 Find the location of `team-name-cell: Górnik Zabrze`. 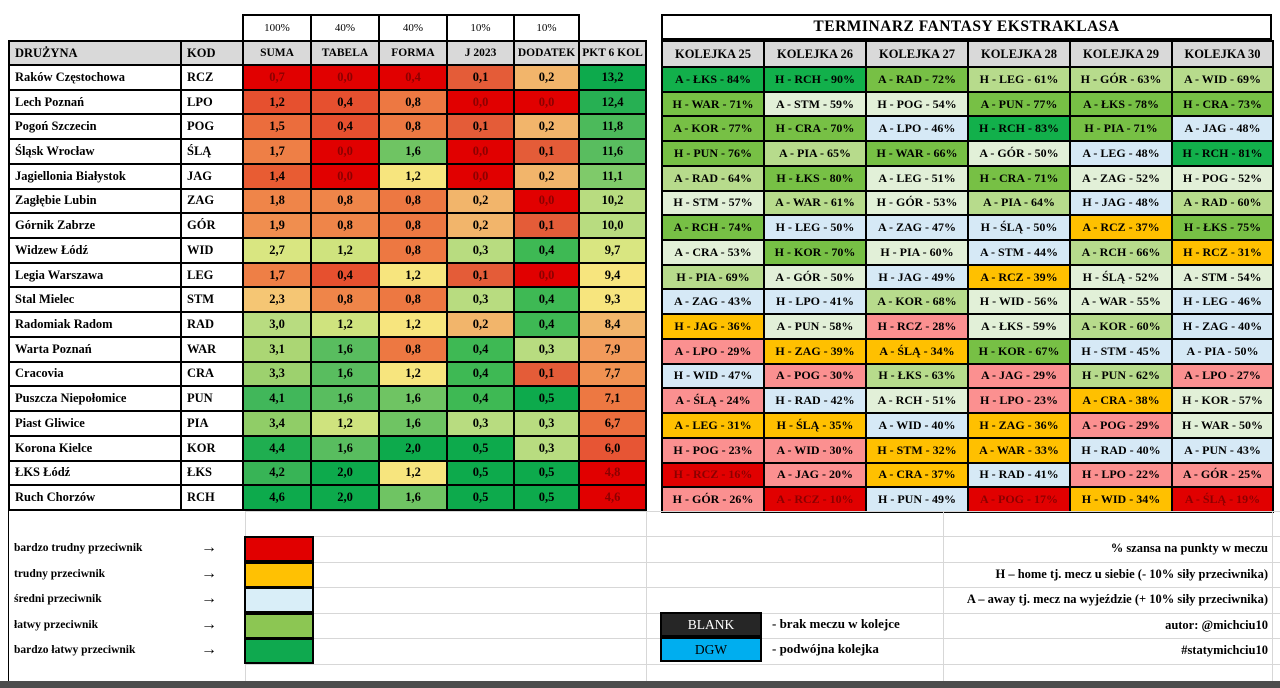

team-name-cell: Górnik Zabrze is located at coordinates (95, 226).